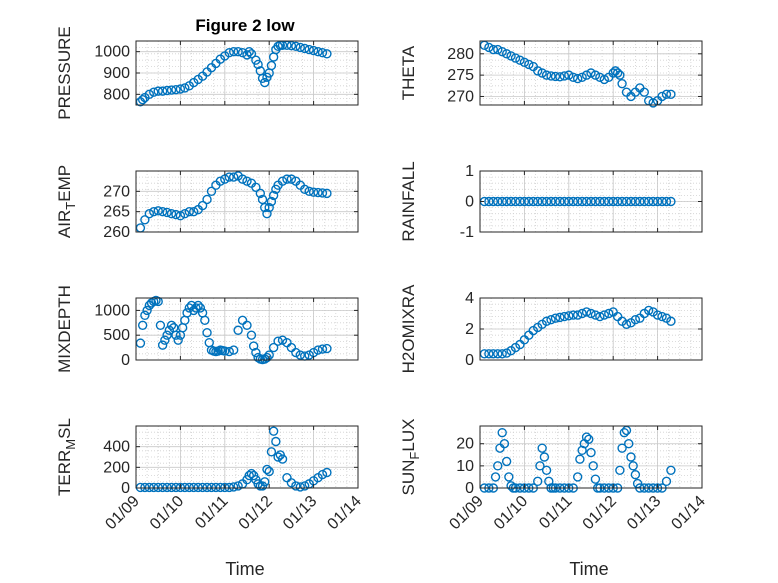 Image resolution: width=778 pixels, height=583 pixels. I want to click on y-tick-label: 500, so click(116, 335).